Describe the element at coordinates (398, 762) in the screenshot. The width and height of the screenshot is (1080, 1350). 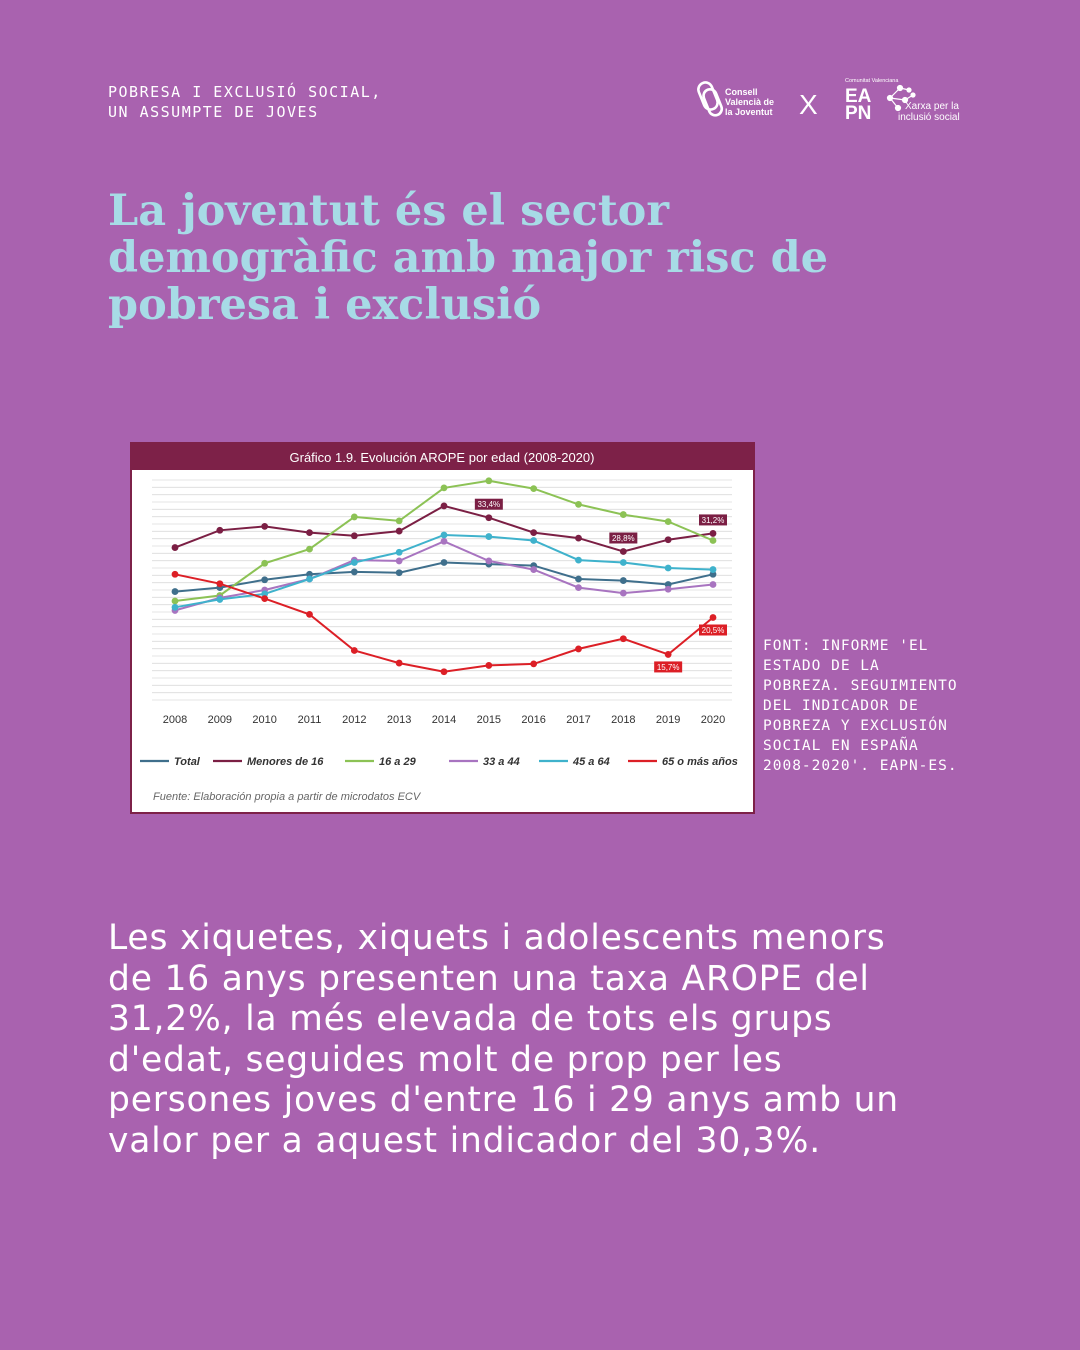
I see `legend-label: 16 a 29` at that location.